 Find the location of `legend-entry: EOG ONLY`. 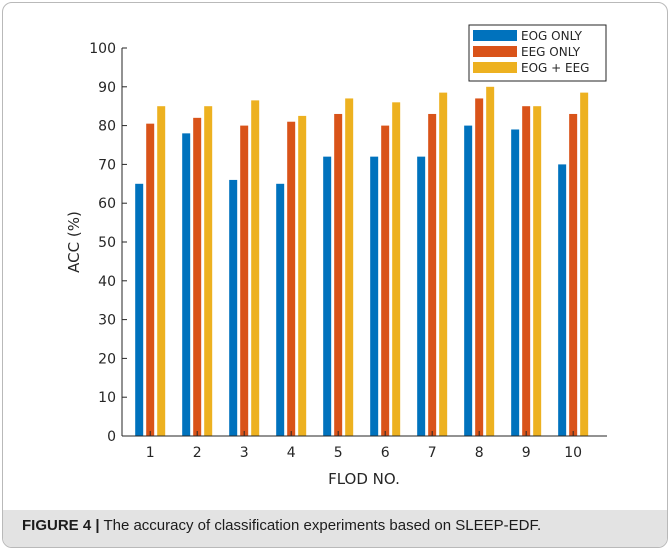

legend-entry: EOG ONLY is located at coordinates (552, 36).